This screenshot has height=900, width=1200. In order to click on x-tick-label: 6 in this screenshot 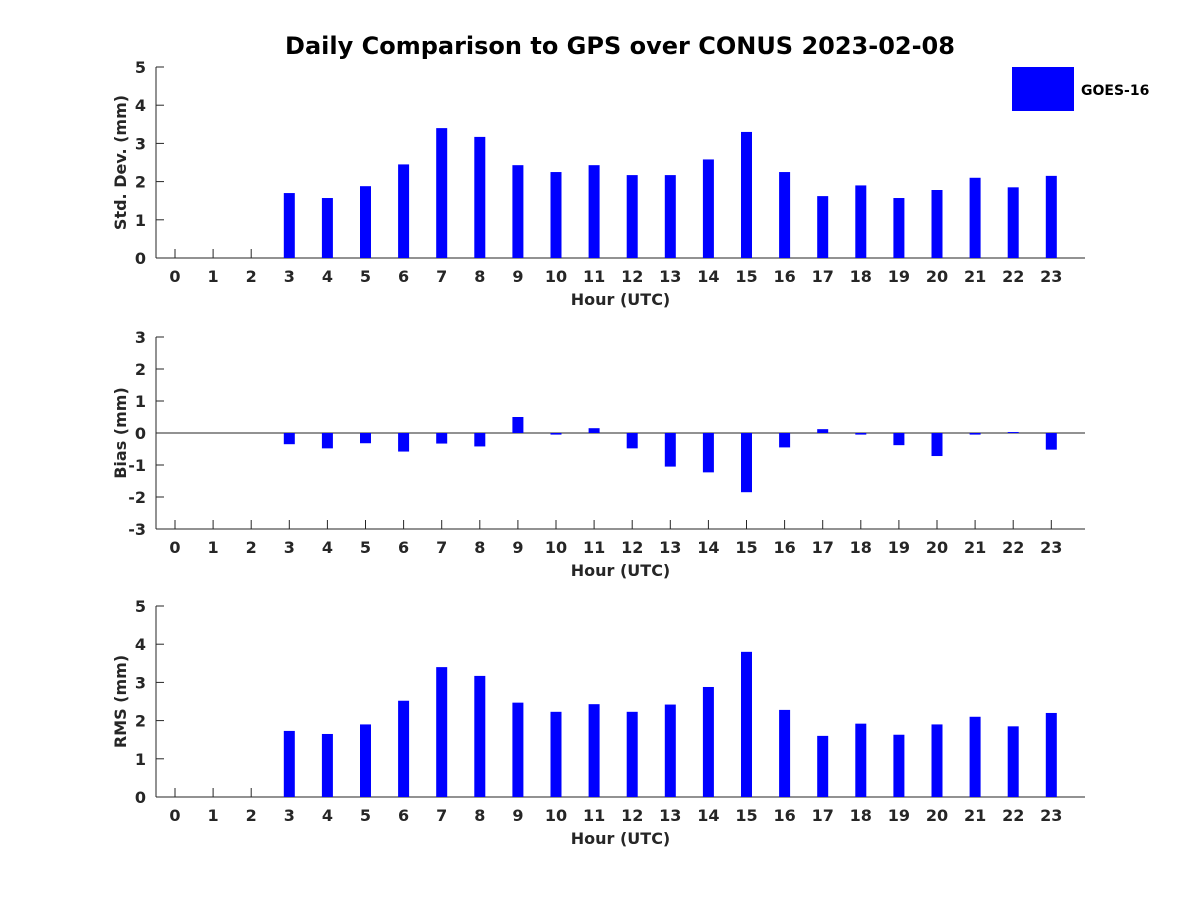, I will do `click(403, 815)`.